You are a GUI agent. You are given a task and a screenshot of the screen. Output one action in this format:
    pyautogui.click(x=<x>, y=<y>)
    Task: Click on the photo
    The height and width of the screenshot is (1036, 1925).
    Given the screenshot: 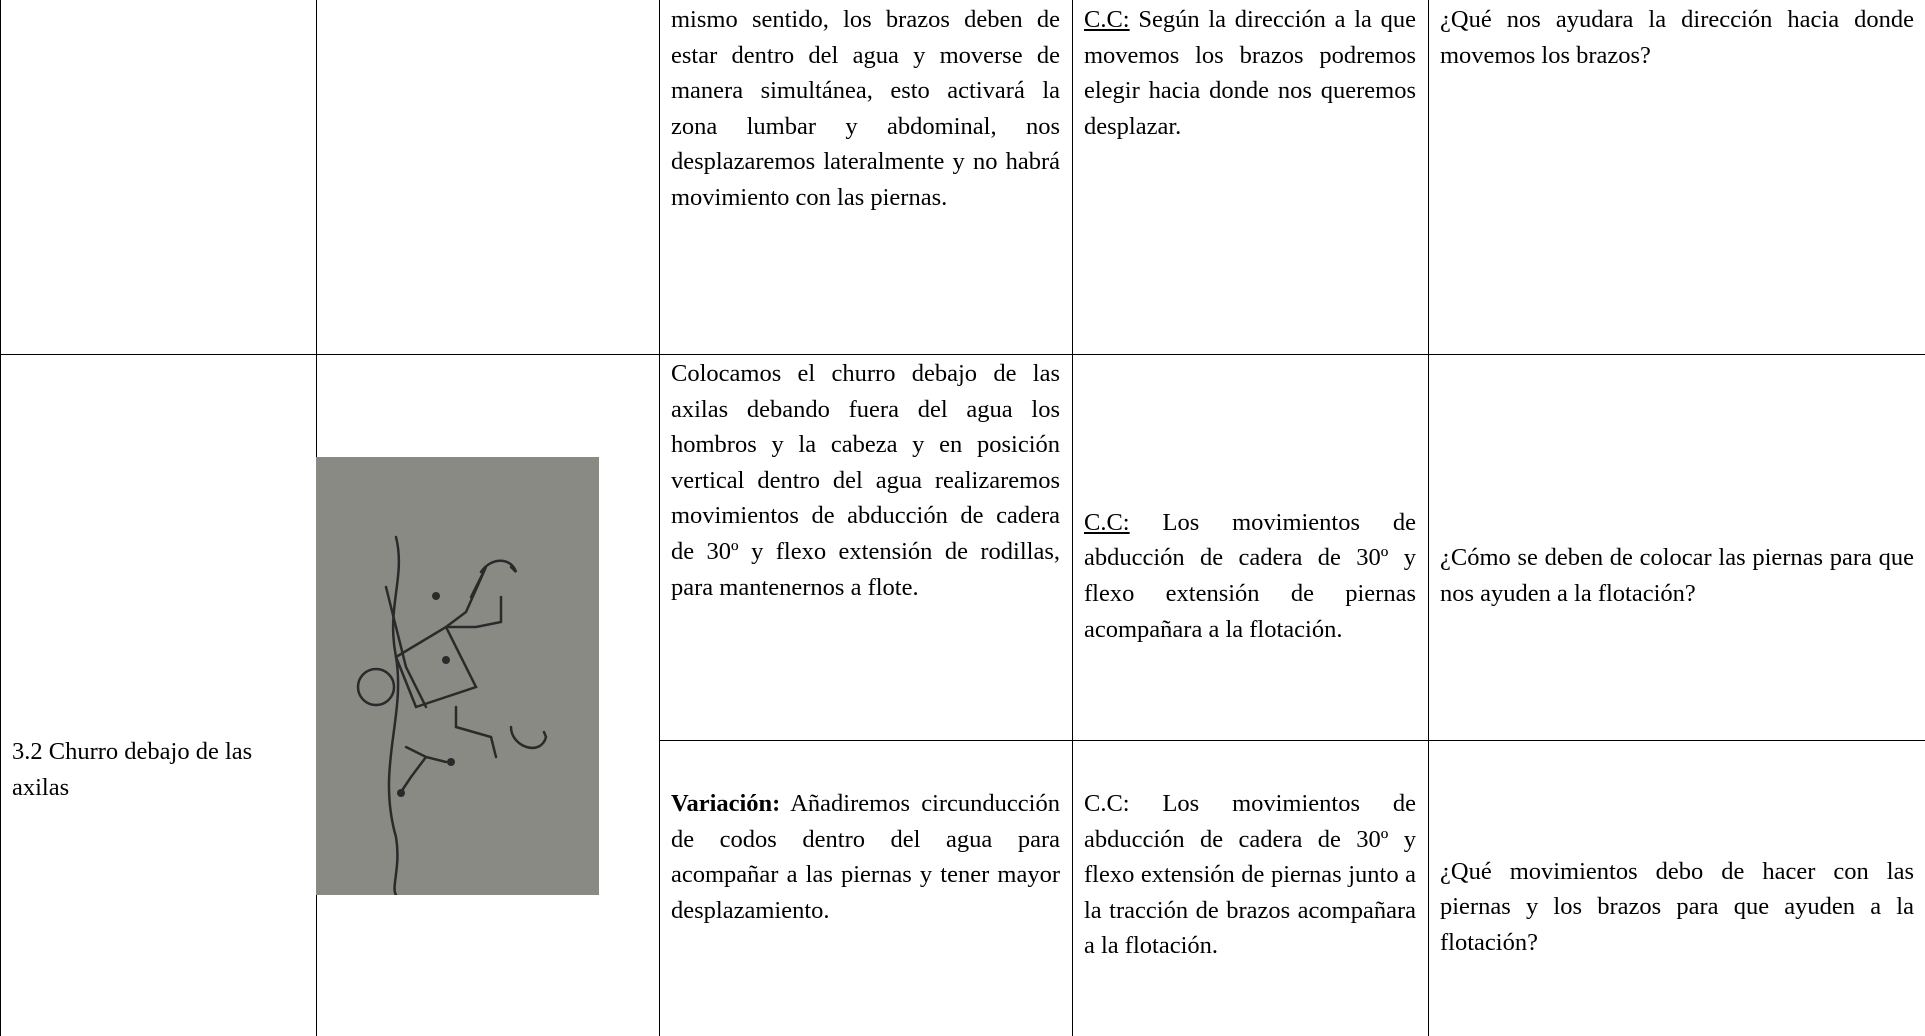 What is the action you would take?
    pyautogui.click(x=457, y=676)
    